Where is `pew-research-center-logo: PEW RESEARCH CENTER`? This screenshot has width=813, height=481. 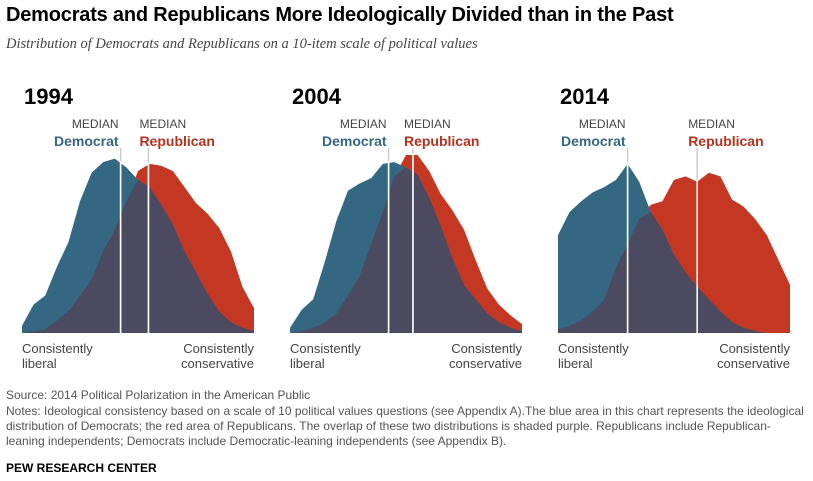
pew-research-center-logo: PEW RESEARCH CENTER is located at coordinates (81, 468).